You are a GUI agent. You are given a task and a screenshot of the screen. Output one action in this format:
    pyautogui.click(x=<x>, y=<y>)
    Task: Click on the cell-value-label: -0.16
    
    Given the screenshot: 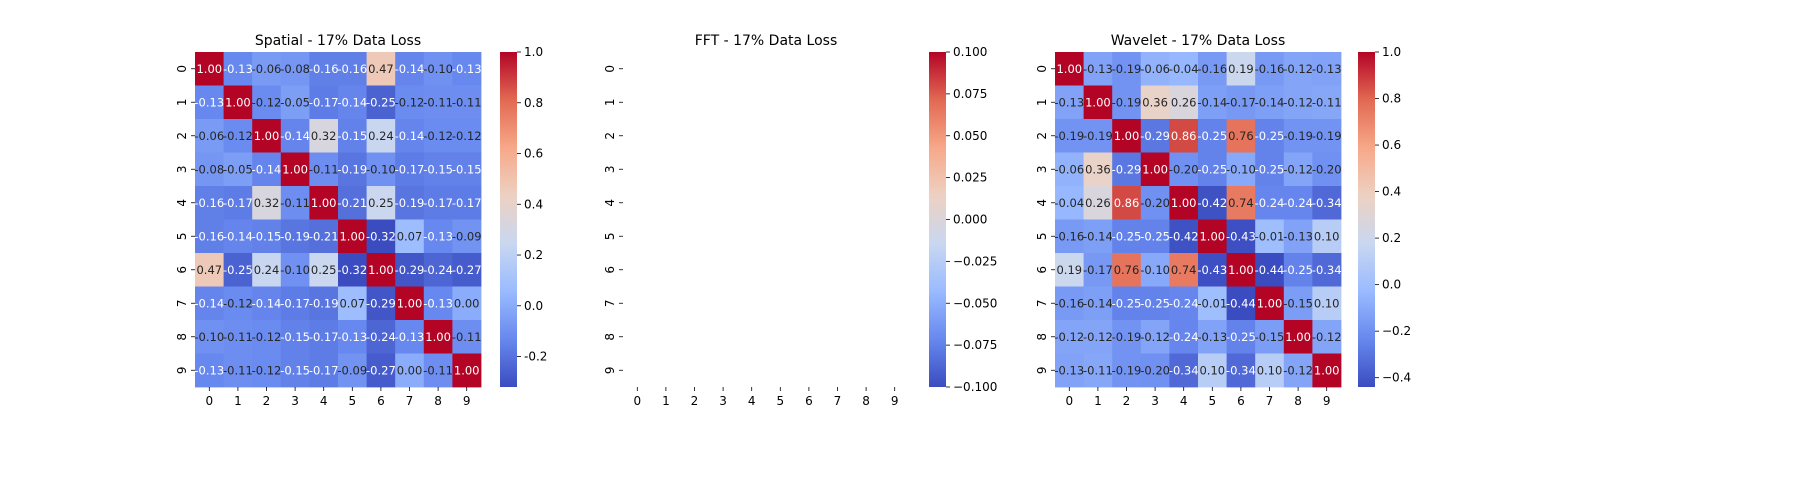 What is the action you would take?
    pyautogui.click(x=1069, y=236)
    